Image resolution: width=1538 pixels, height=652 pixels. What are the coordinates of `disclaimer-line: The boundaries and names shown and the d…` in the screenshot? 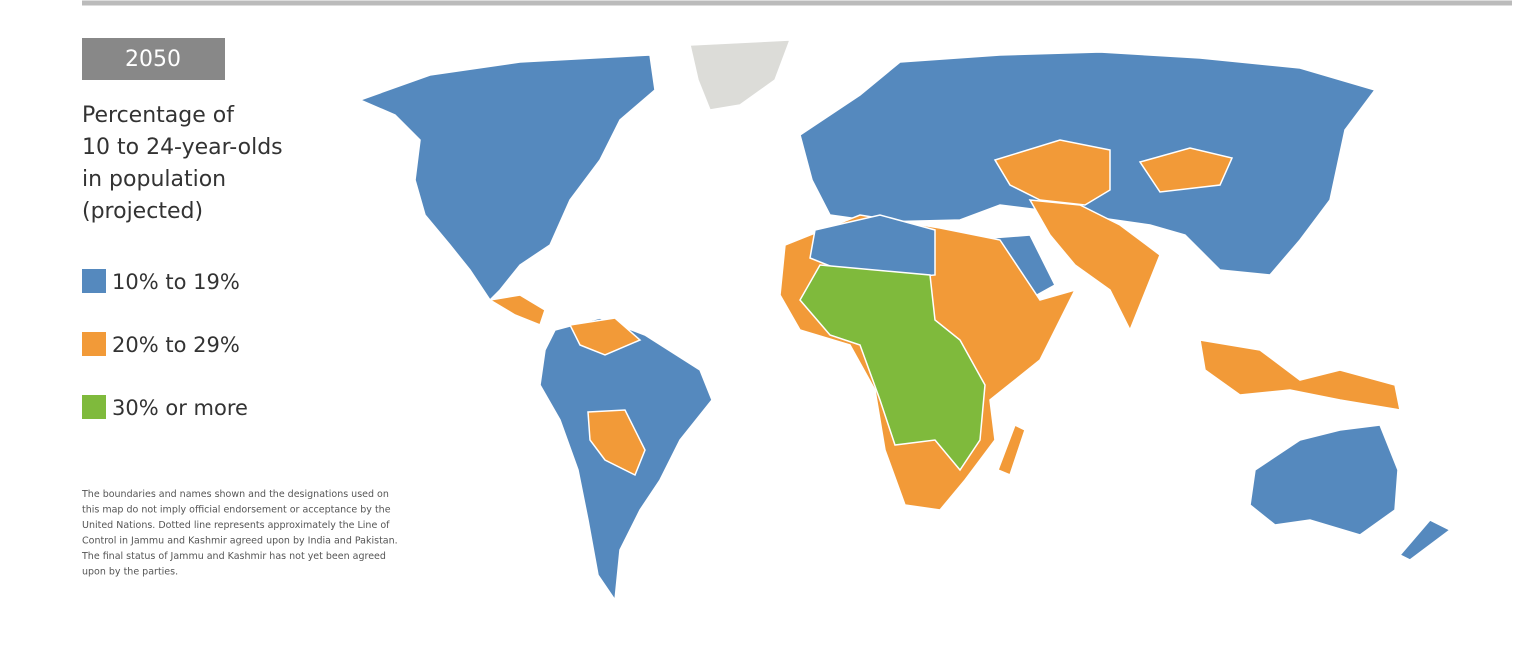 It's located at (235, 494).